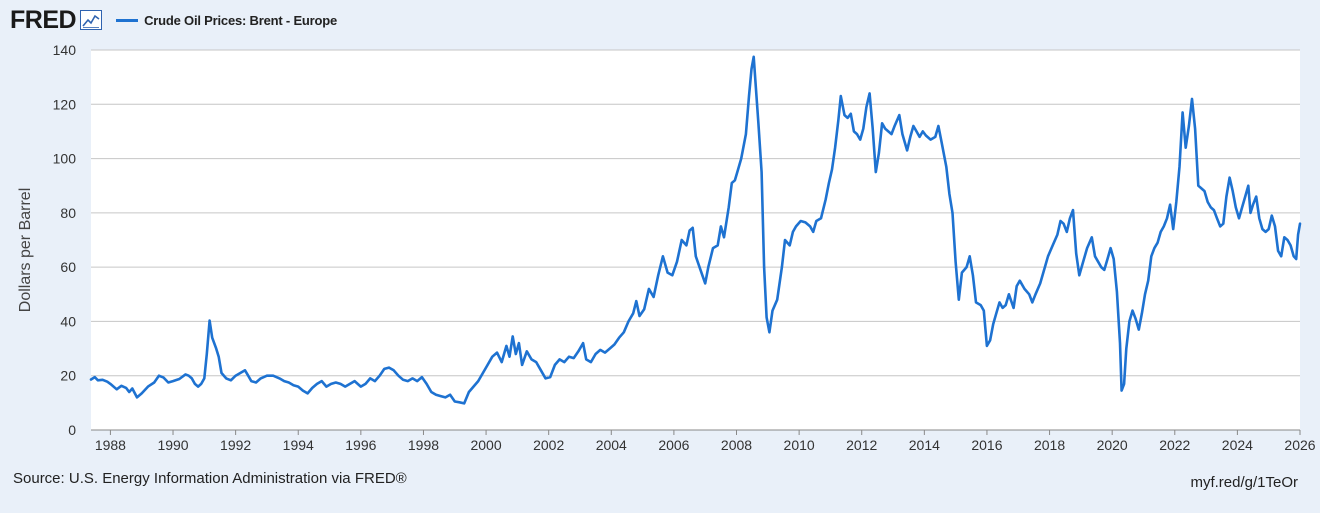  Describe the element at coordinates (1237, 445) in the screenshot. I see `x-tick-label: 2024` at that location.